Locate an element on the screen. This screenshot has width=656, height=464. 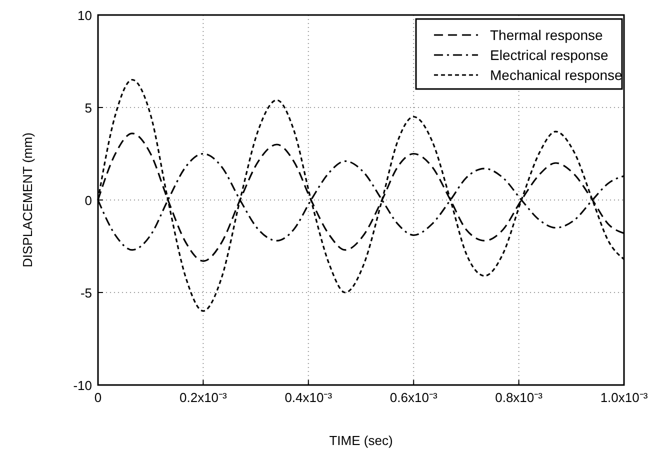
x-tick-label: 0.6x10⁻³ is located at coordinates (414, 397).